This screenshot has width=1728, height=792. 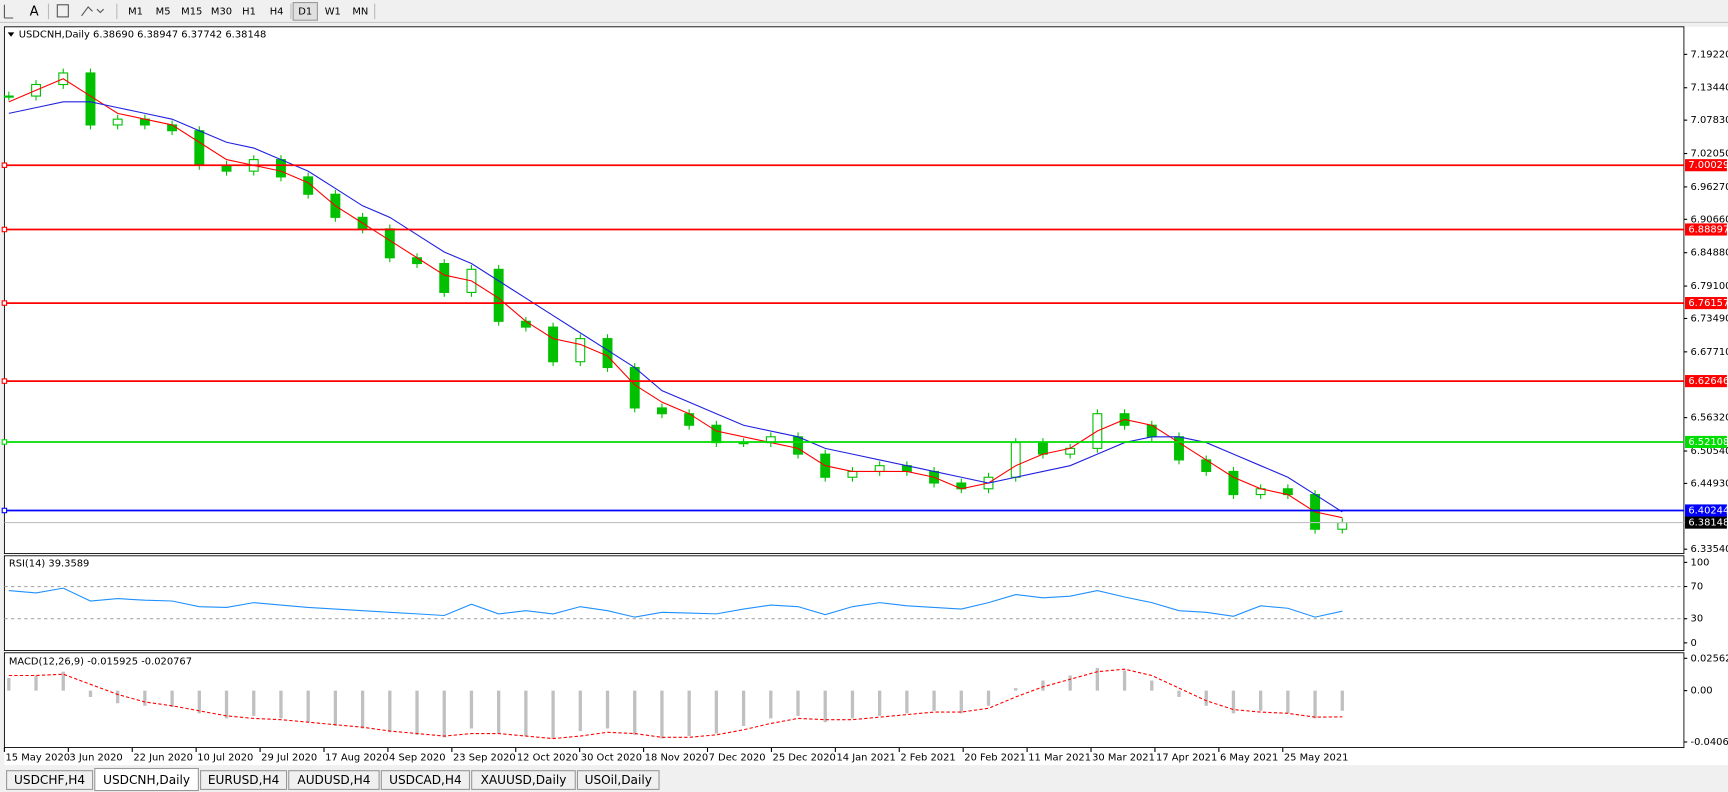 I want to click on timeframe-label: MN, so click(x=360, y=11).